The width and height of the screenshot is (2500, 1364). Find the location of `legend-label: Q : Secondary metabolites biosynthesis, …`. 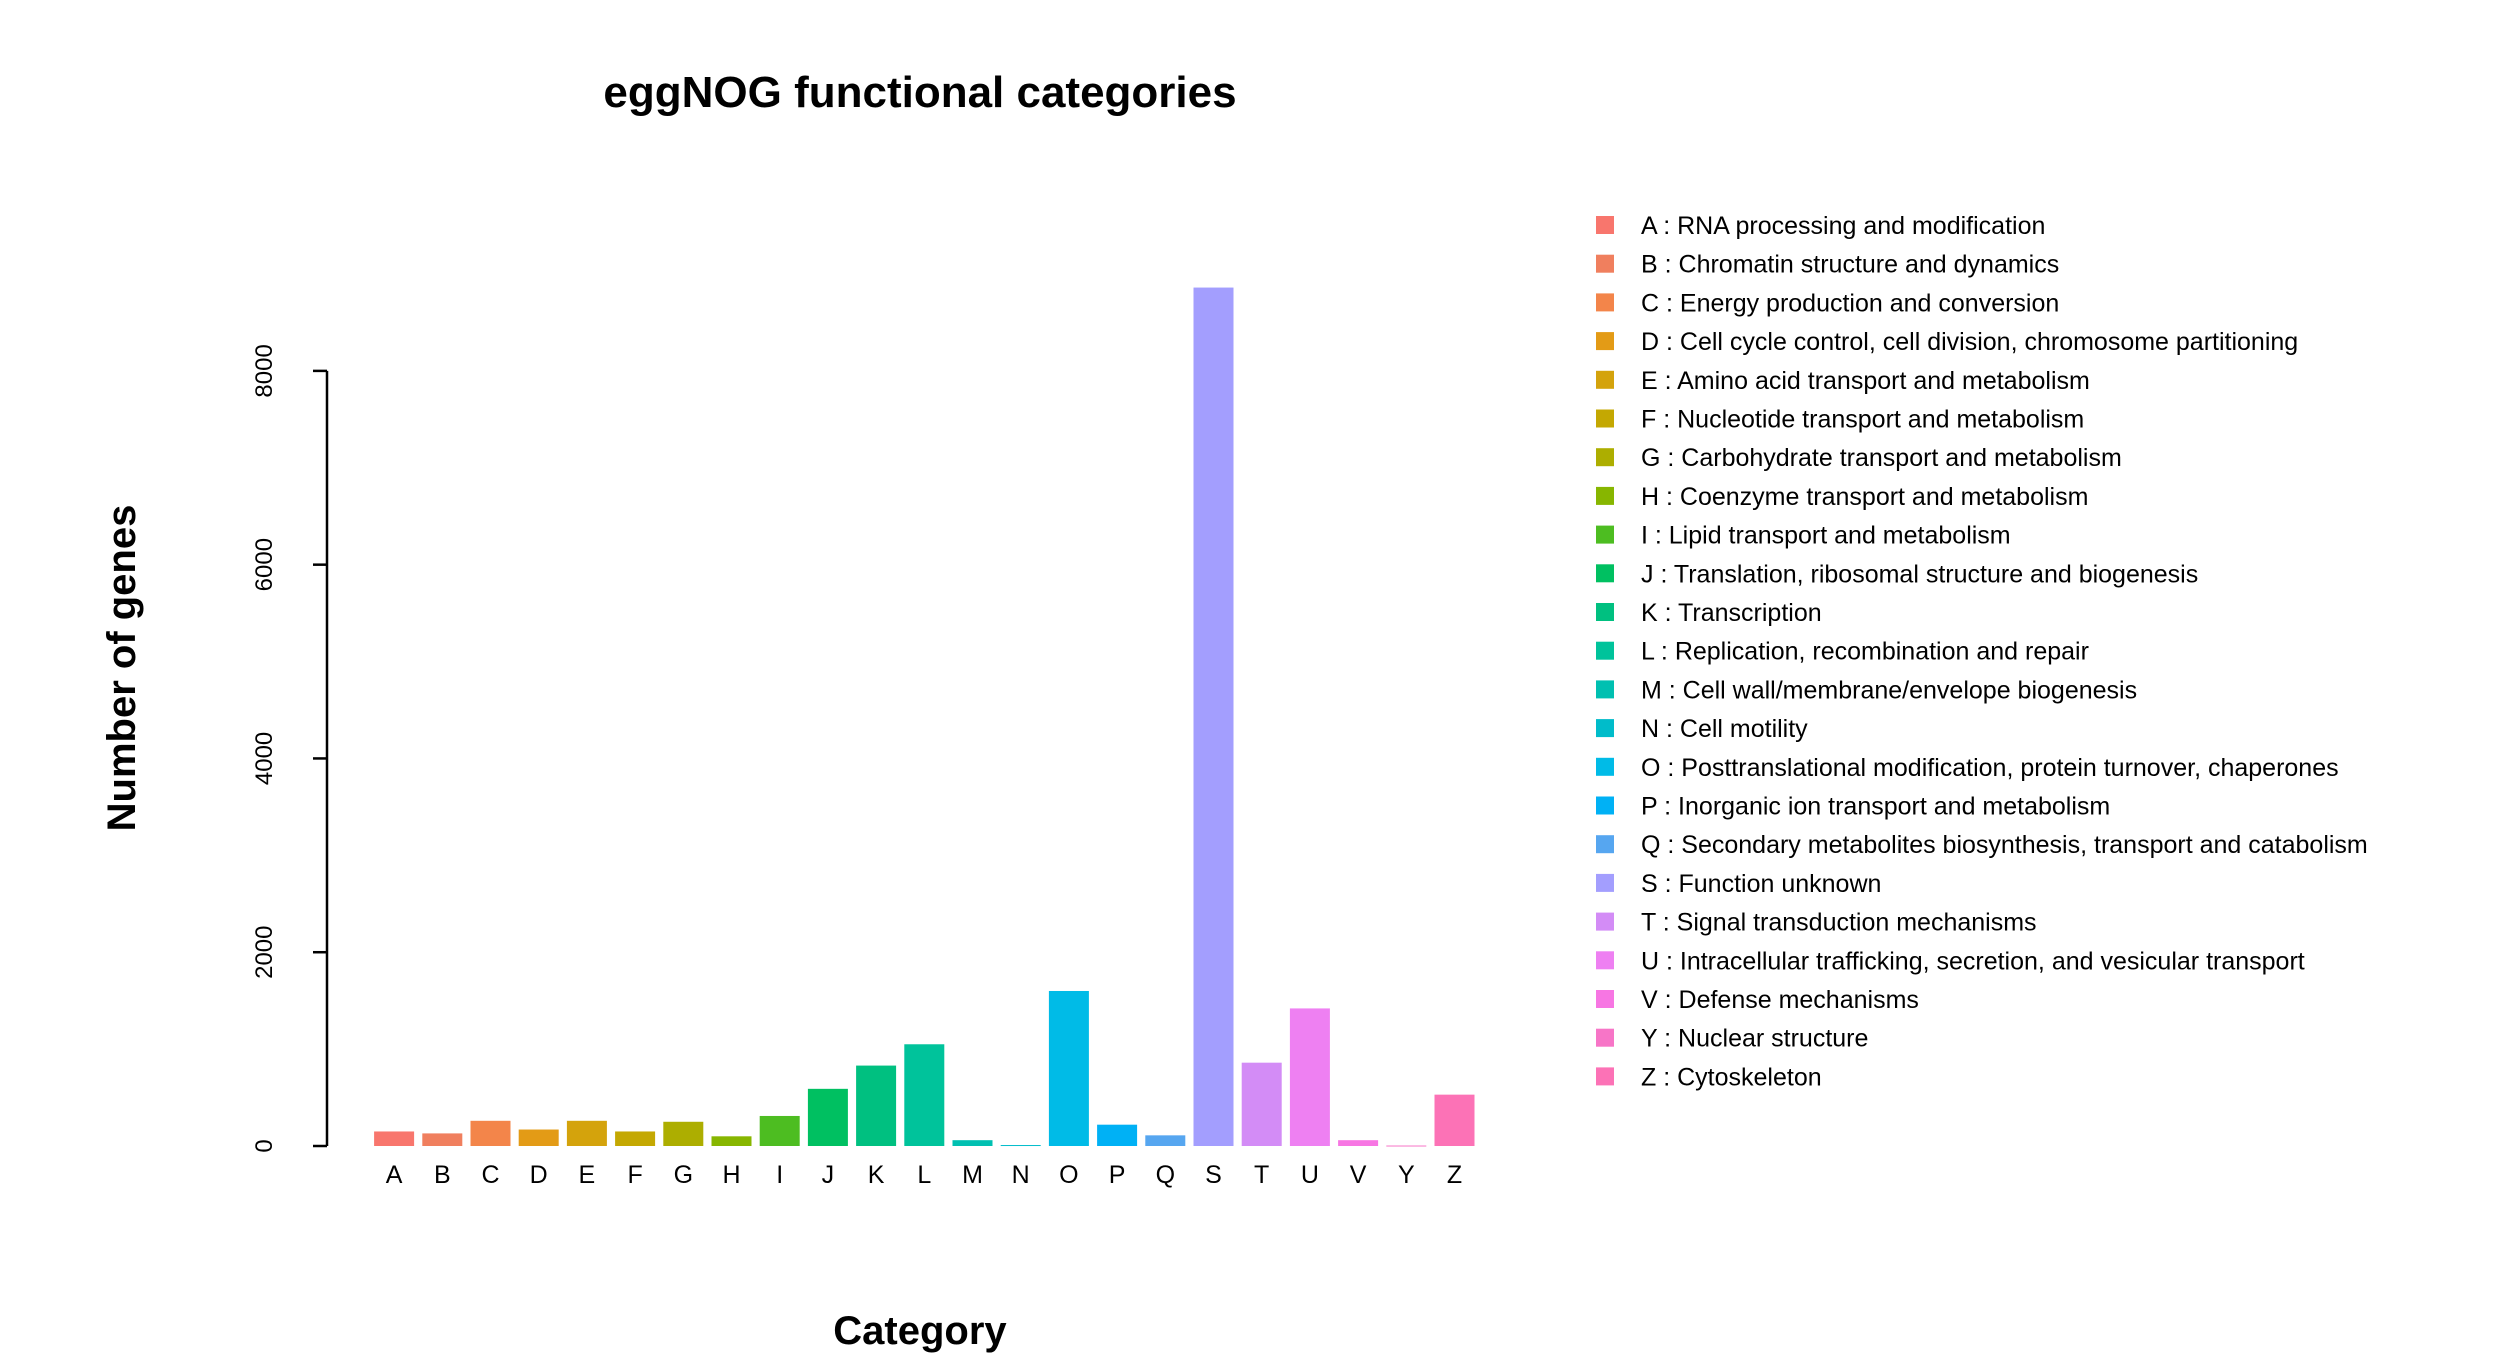

legend-label: Q : Secondary metabolites biosynthesis, … is located at coordinates (2004, 845).